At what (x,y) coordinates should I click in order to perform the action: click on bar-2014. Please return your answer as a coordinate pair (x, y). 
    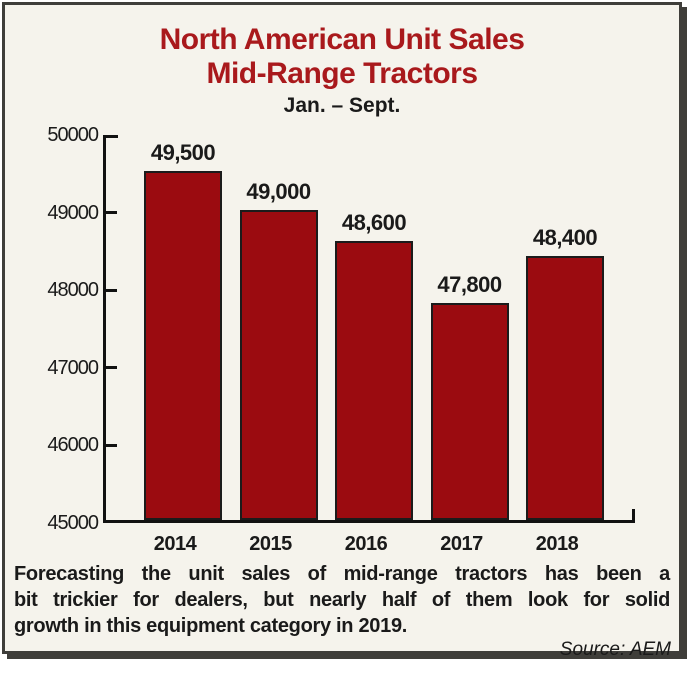
    Looking at the image, I should click on (183, 345).